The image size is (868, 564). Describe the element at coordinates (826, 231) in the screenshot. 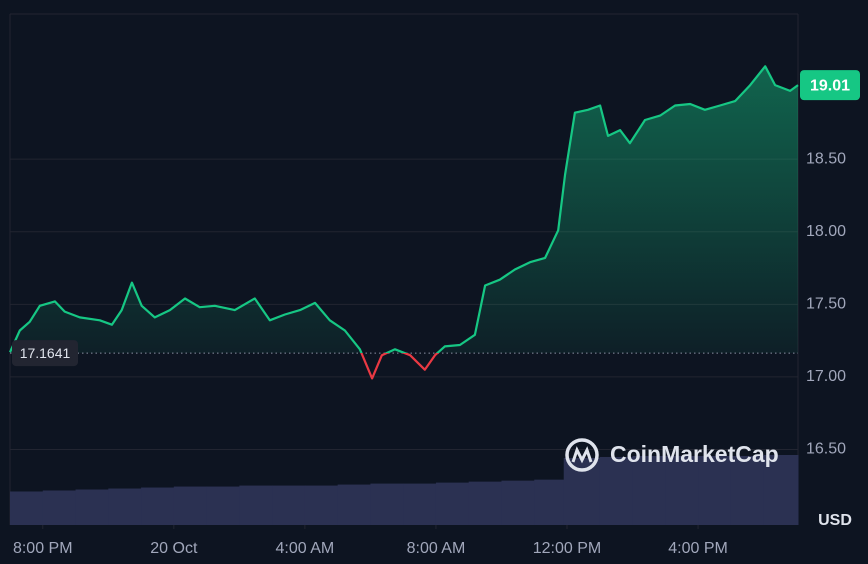

I see `y-tick-label: 18.00` at that location.